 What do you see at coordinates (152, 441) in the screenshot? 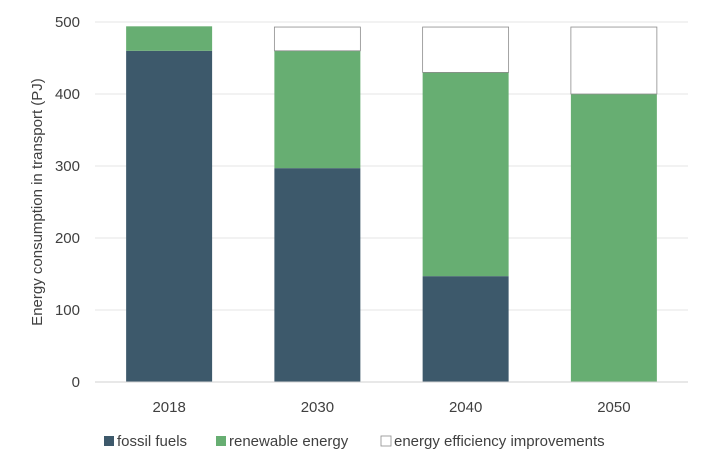
I see `legend-label-fossil-fuels: fossil fuels` at bounding box center [152, 441].